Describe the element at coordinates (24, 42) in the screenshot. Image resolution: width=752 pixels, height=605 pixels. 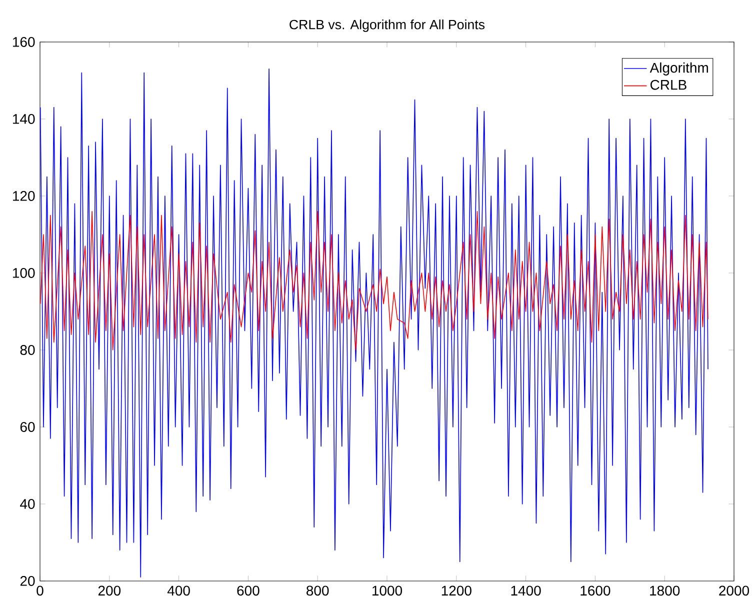
I see `y-tick-label: 160` at that location.